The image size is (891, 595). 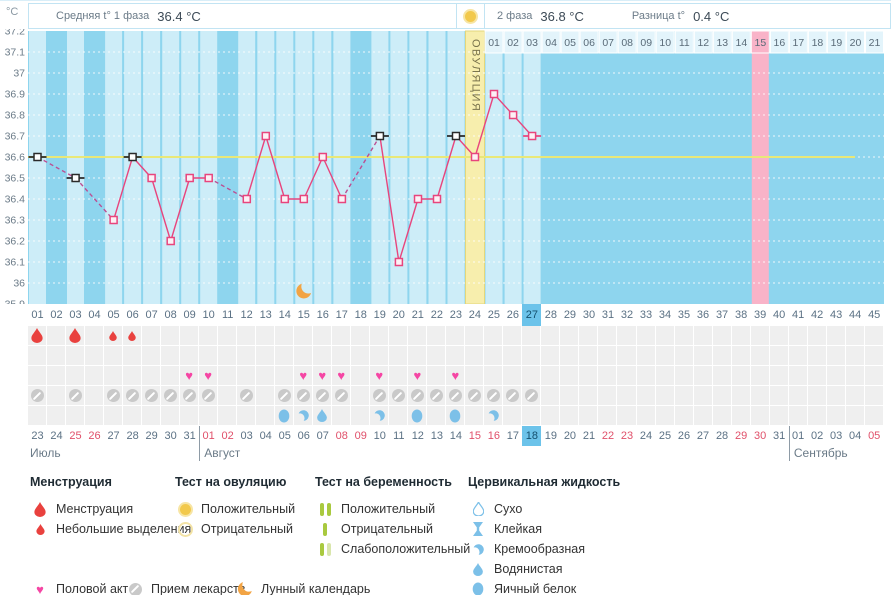 I want to click on cycle-day-cell: 25, so click(x=493, y=315).